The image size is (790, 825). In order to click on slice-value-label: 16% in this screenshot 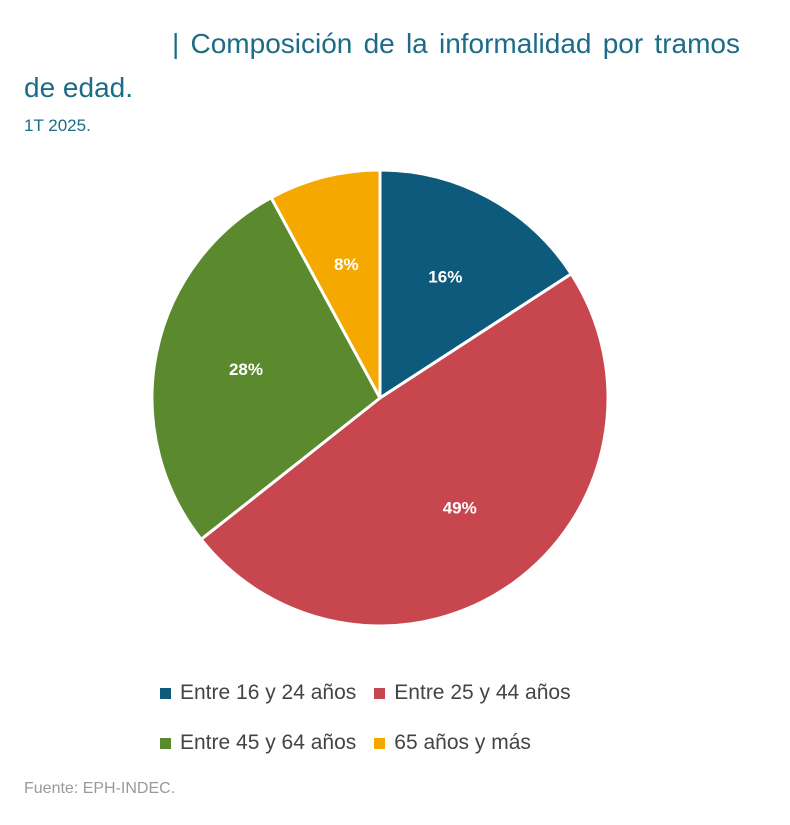, I will do `click(445, 276)`.